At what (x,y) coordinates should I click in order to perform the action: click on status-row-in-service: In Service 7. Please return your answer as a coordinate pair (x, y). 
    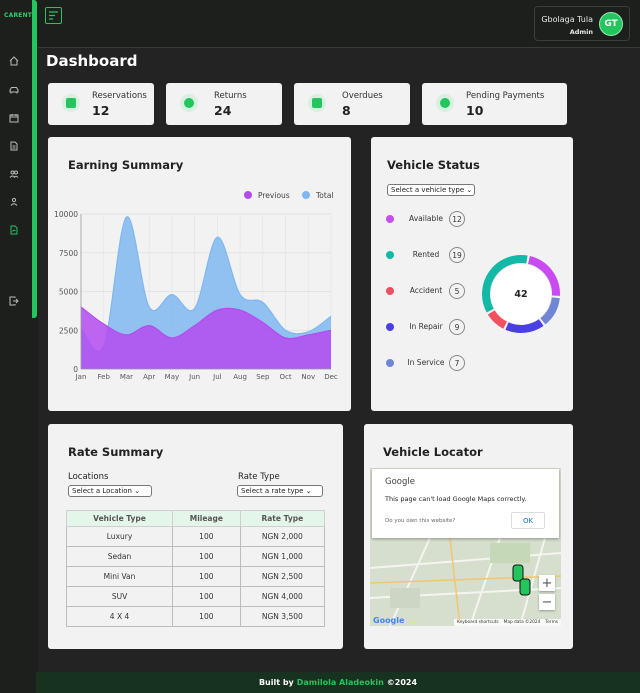
    Looking at the image, I should click on (431, 363).